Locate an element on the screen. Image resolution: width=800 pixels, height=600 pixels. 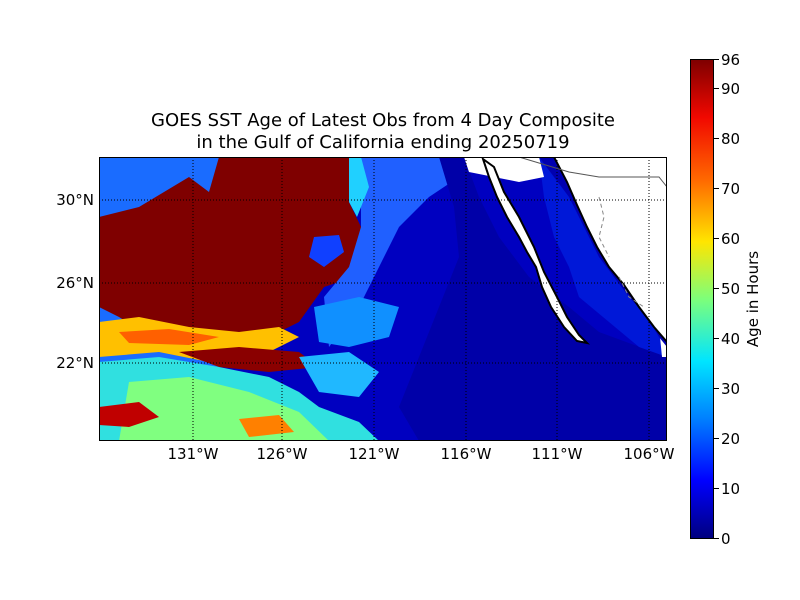
x-tick-label: 121°W is located at coordinates (374, 454).